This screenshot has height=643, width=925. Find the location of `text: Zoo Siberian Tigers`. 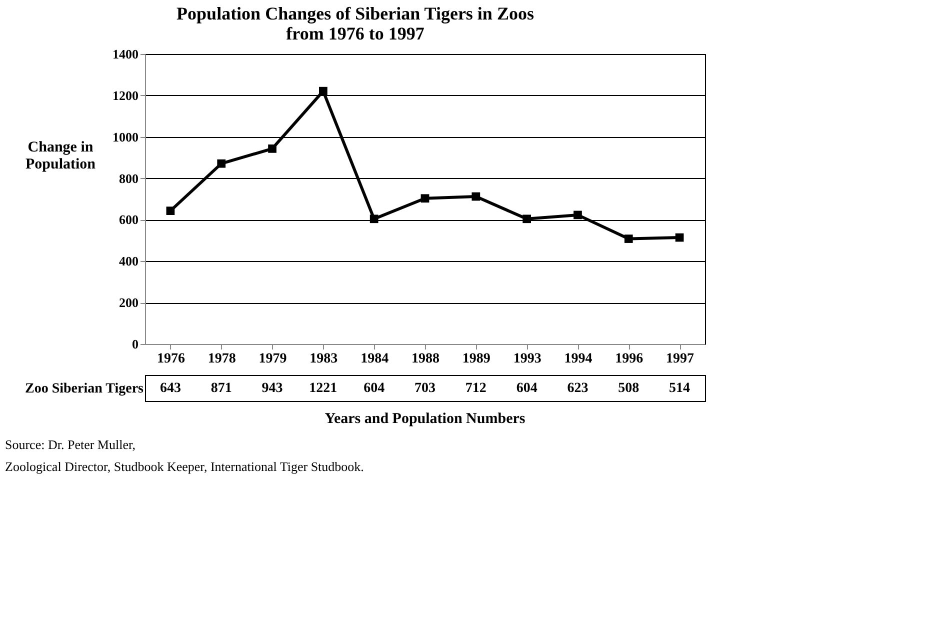

text: Zoo Siberian Tigers is located at coordinates (84, 389).